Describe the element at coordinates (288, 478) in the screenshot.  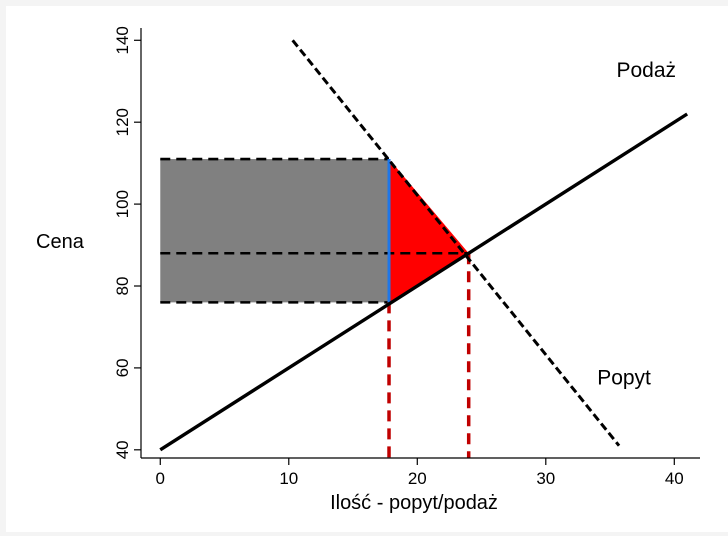
I see `x-tick-label: 10` at that location.